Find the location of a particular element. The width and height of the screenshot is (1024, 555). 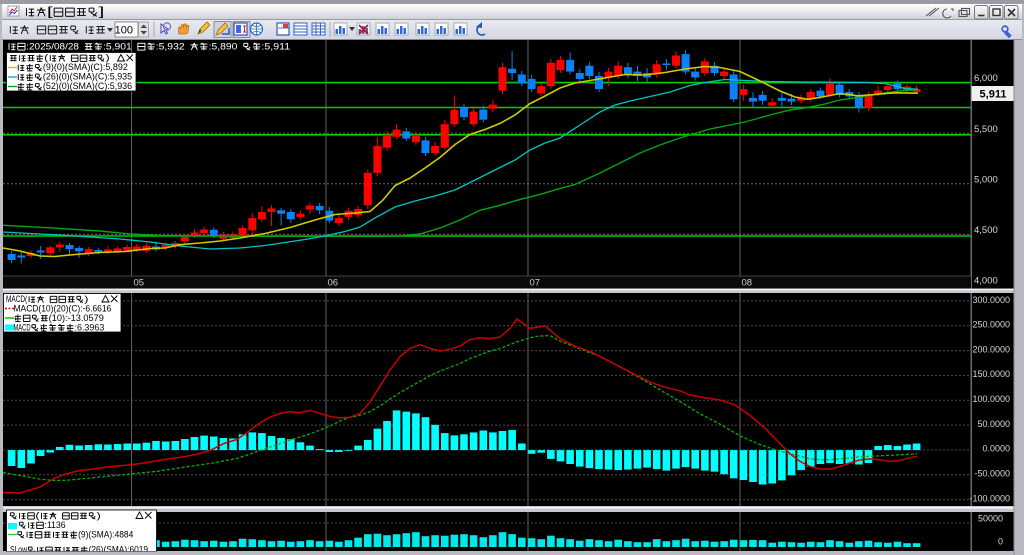

svg-text: 05 is located at coordinates (139, 283).